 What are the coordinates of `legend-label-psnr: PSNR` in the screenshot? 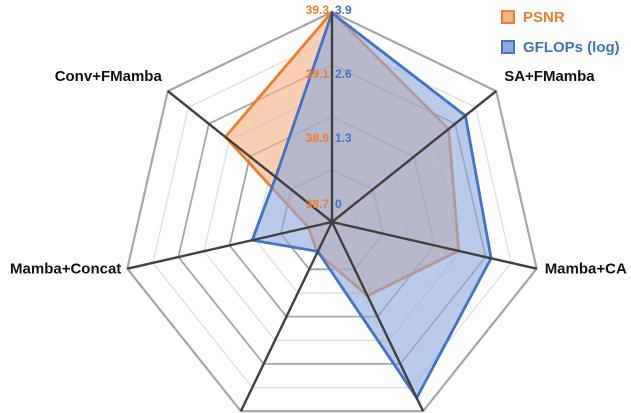 It's located at (544, 17).